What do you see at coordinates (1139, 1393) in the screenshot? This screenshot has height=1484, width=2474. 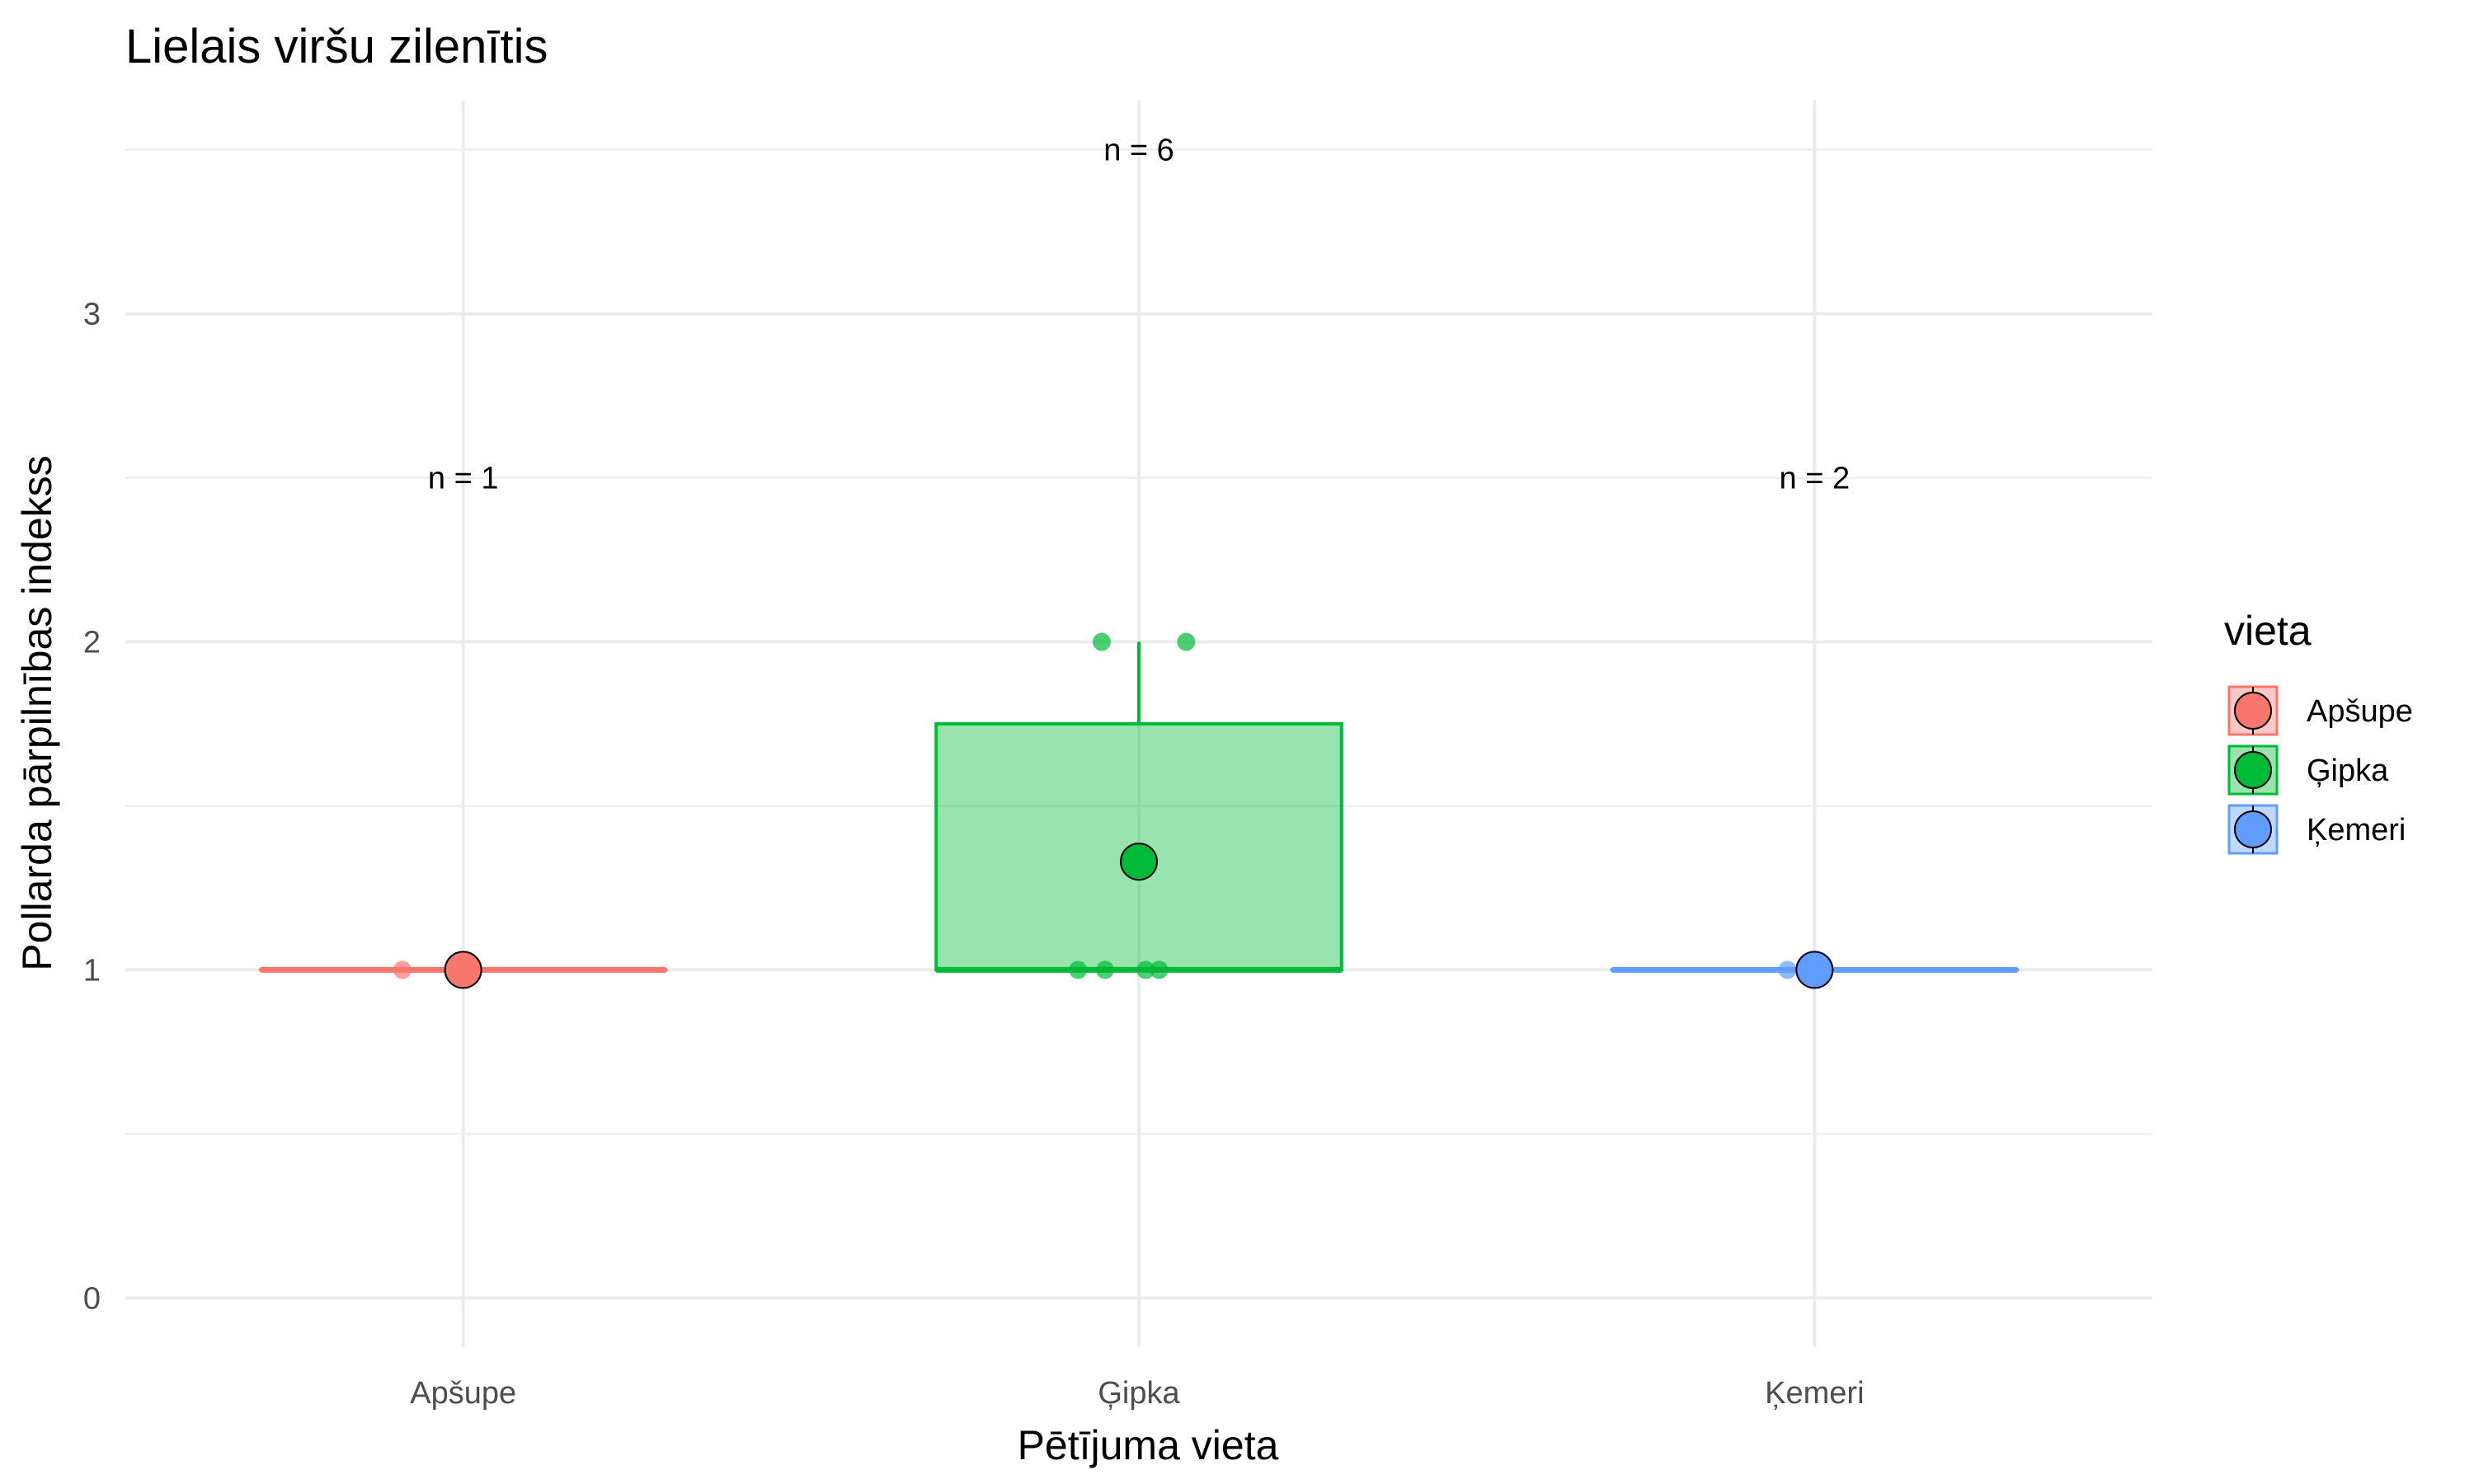 I see `x-tick-label-Ģipka: Ģipka` at bounding box center [1139, 1393].